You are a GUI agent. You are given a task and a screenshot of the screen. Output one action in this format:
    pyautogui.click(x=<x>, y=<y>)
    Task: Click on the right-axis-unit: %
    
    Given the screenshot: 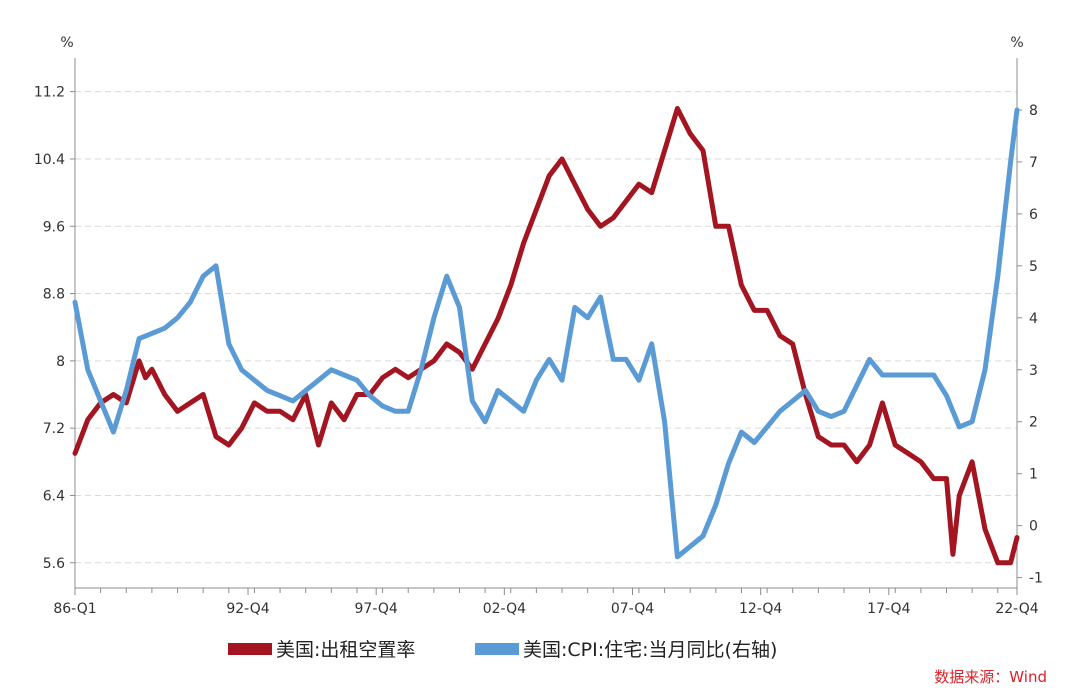 What is the action you would take?
    pyautogui.click(x=1016, y=43)
    